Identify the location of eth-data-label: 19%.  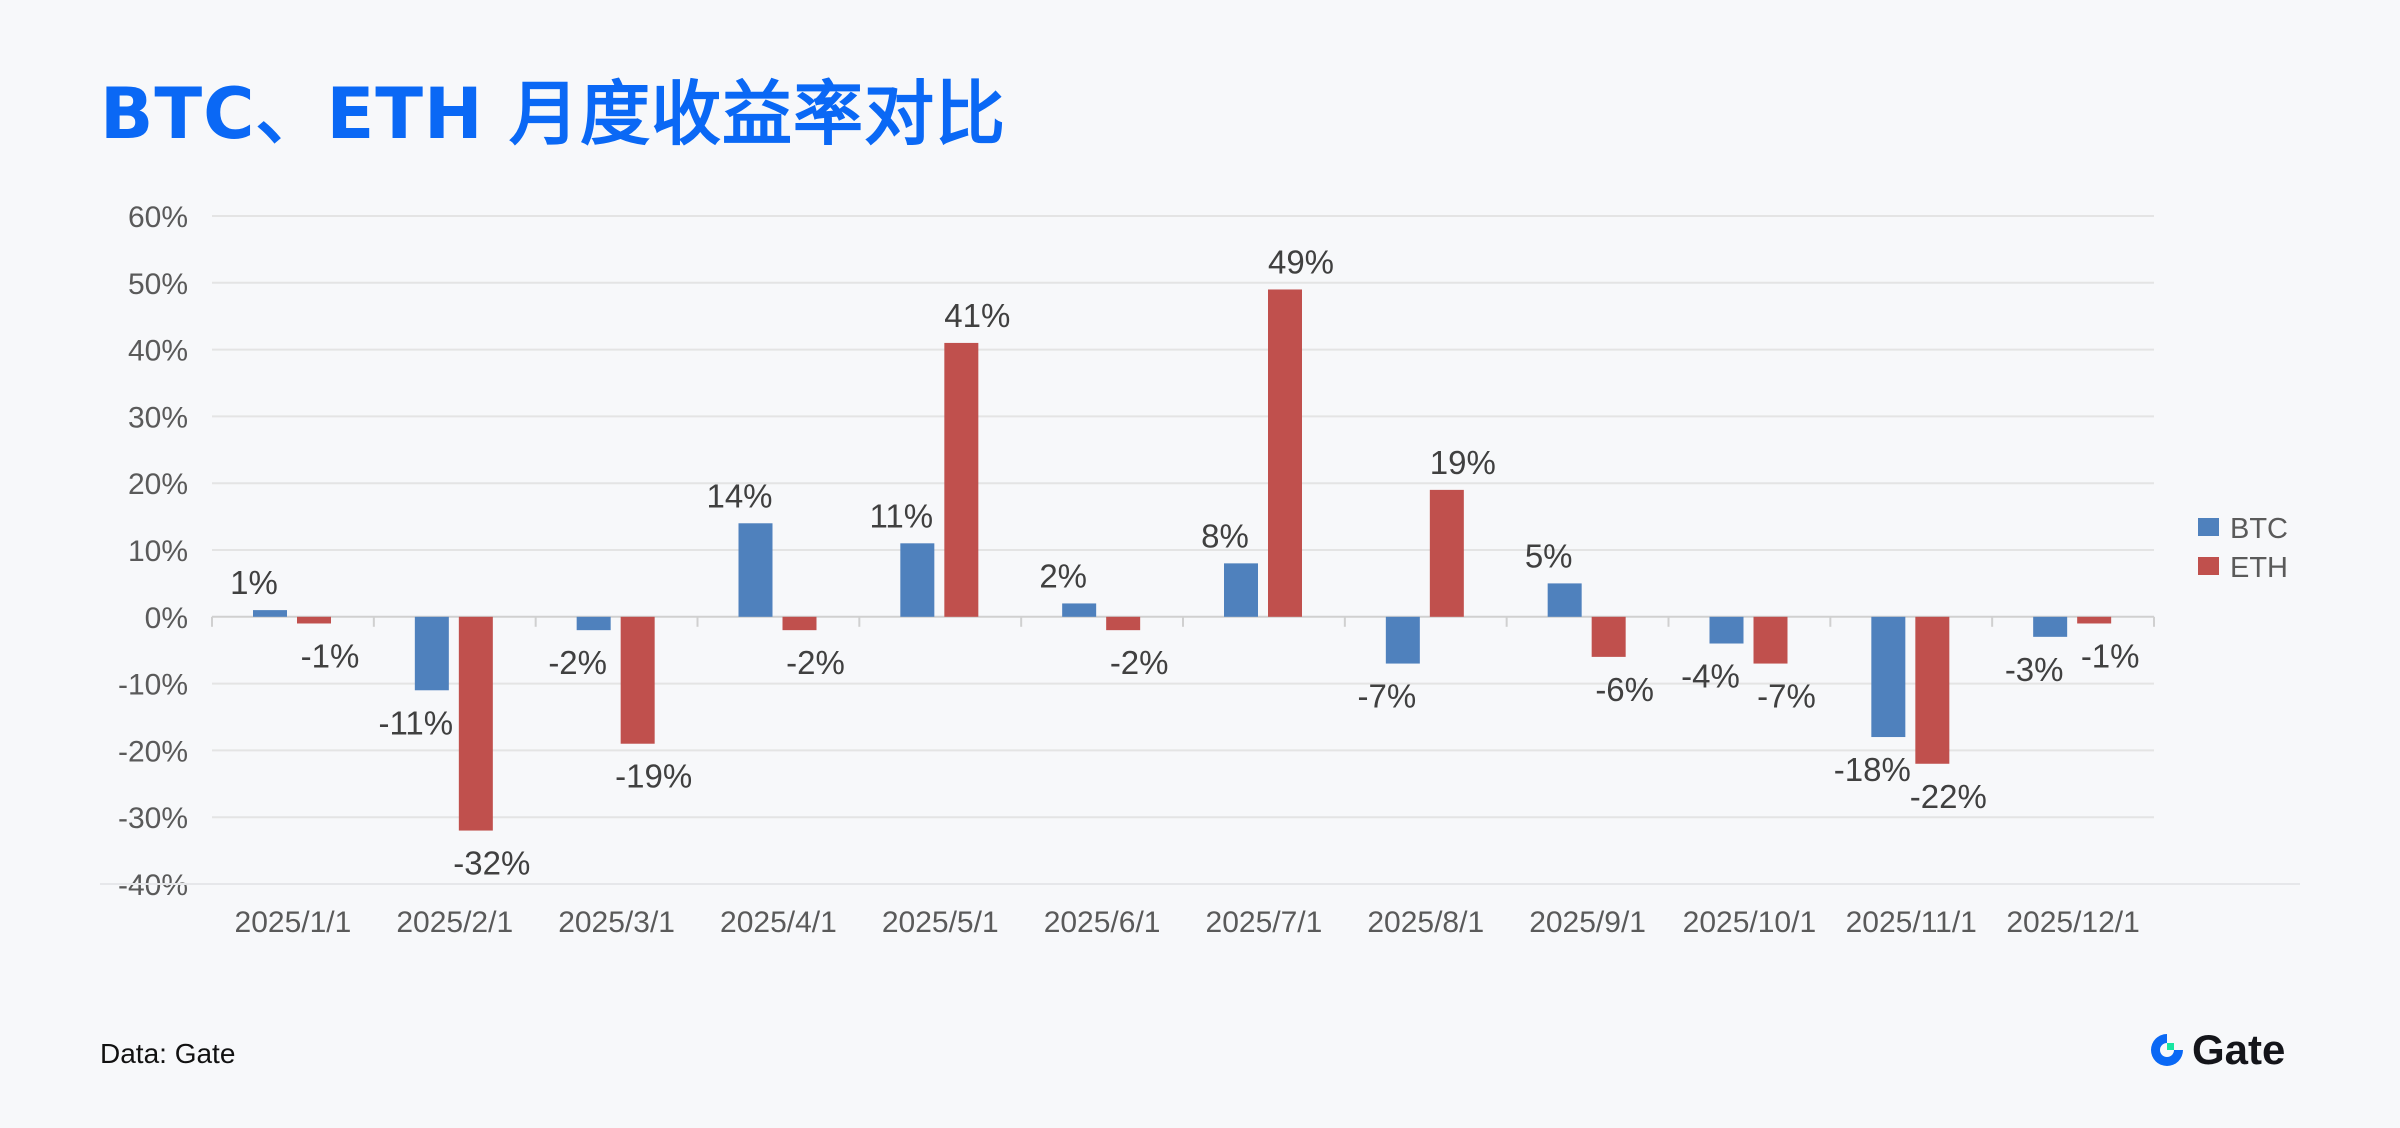
(1463, 462).